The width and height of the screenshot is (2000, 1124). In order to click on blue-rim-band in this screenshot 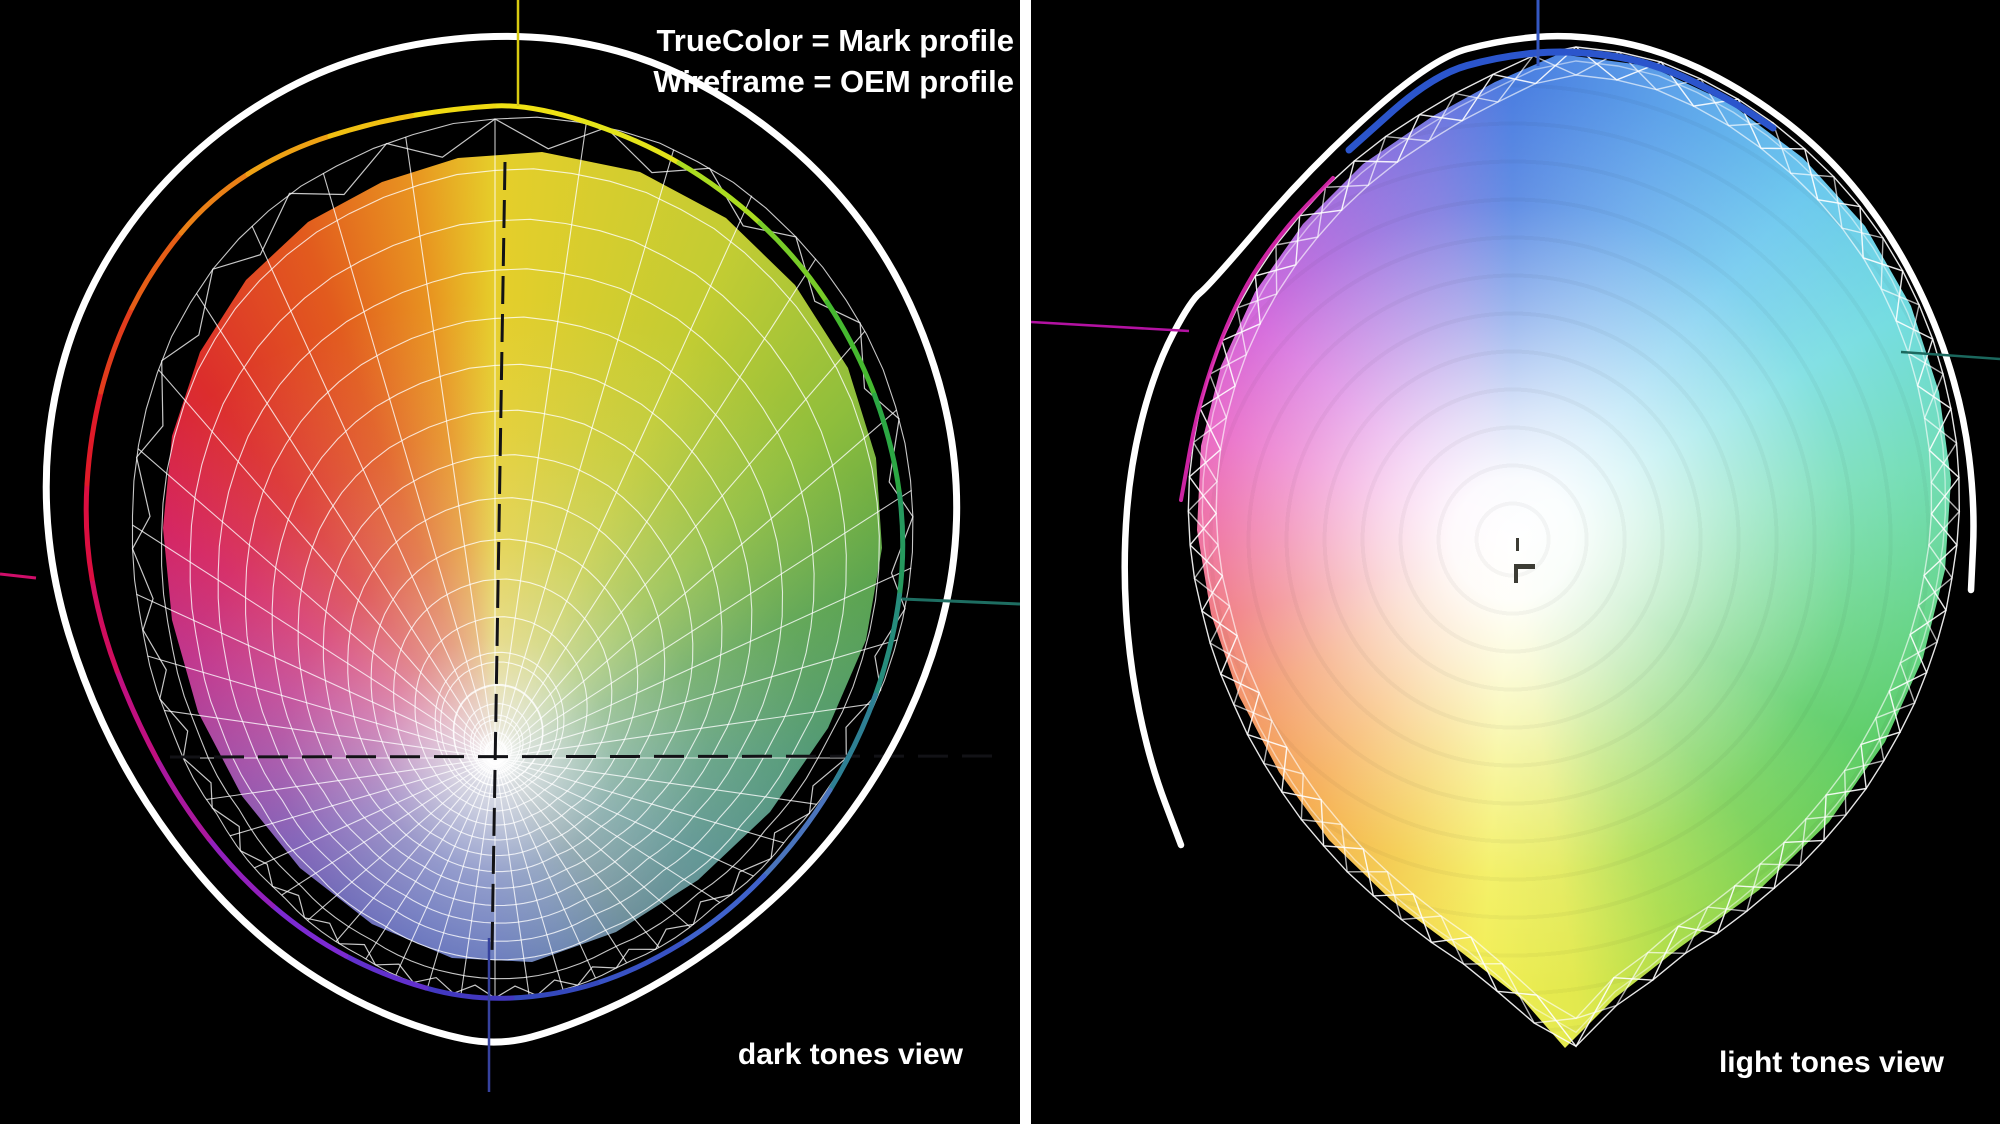, I will do `click(1561, 101)`.